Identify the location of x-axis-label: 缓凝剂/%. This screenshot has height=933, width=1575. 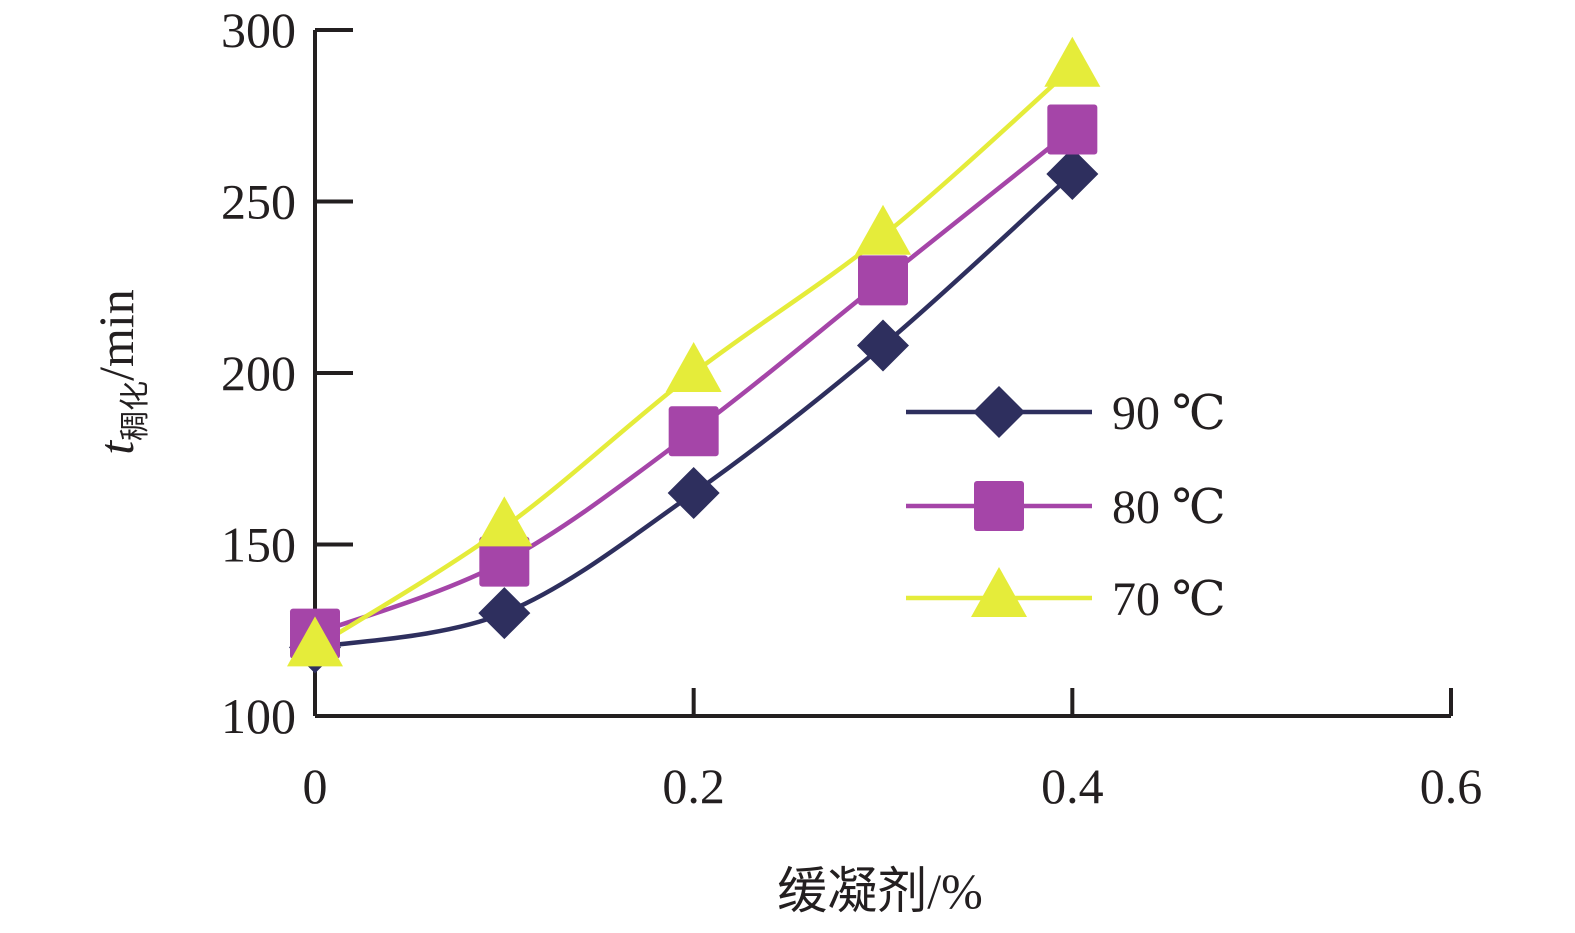
(880, 891).